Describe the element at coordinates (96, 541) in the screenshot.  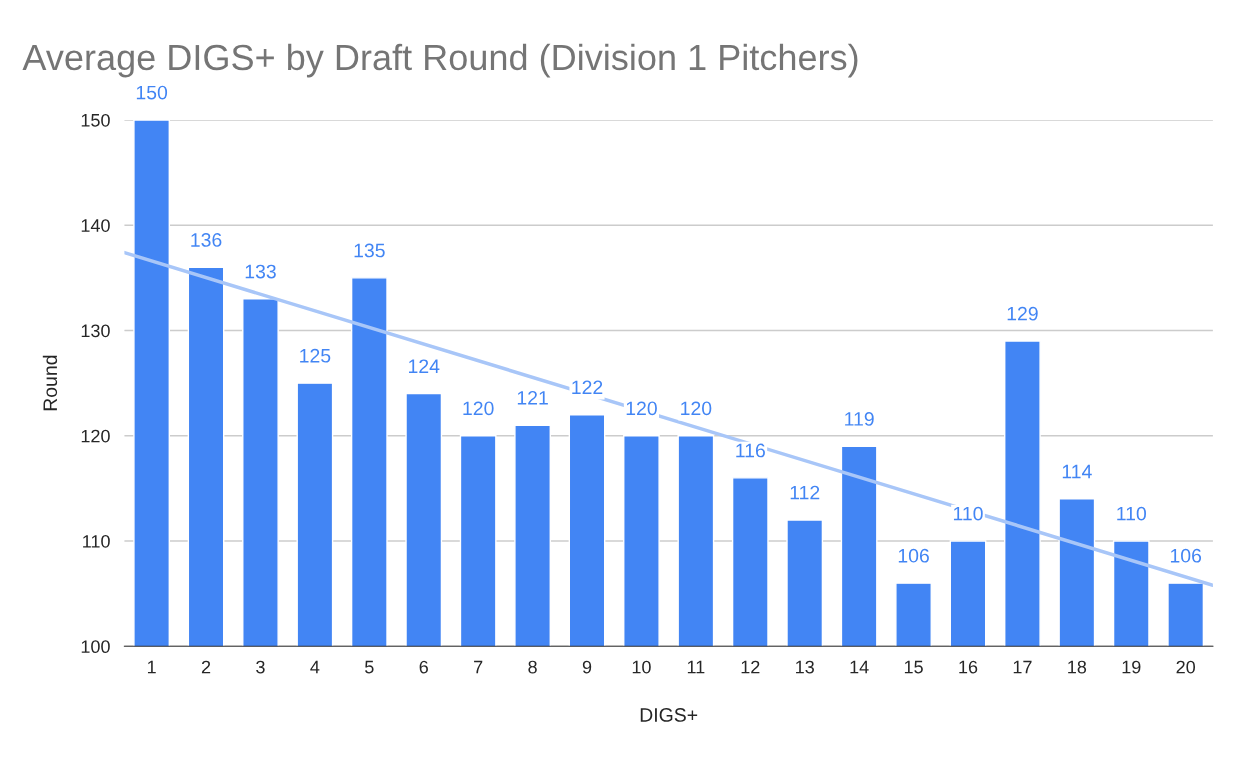
I see `y-tick-label: 110` at that location.